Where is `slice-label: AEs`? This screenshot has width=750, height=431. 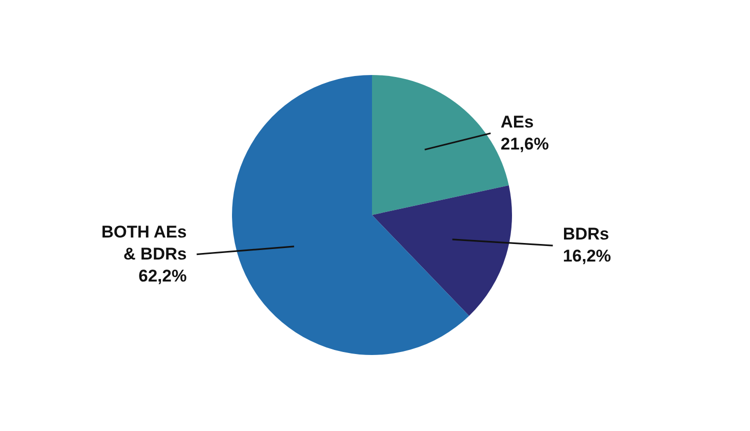
slice-label: AEs is located at coordinates (517, 122).